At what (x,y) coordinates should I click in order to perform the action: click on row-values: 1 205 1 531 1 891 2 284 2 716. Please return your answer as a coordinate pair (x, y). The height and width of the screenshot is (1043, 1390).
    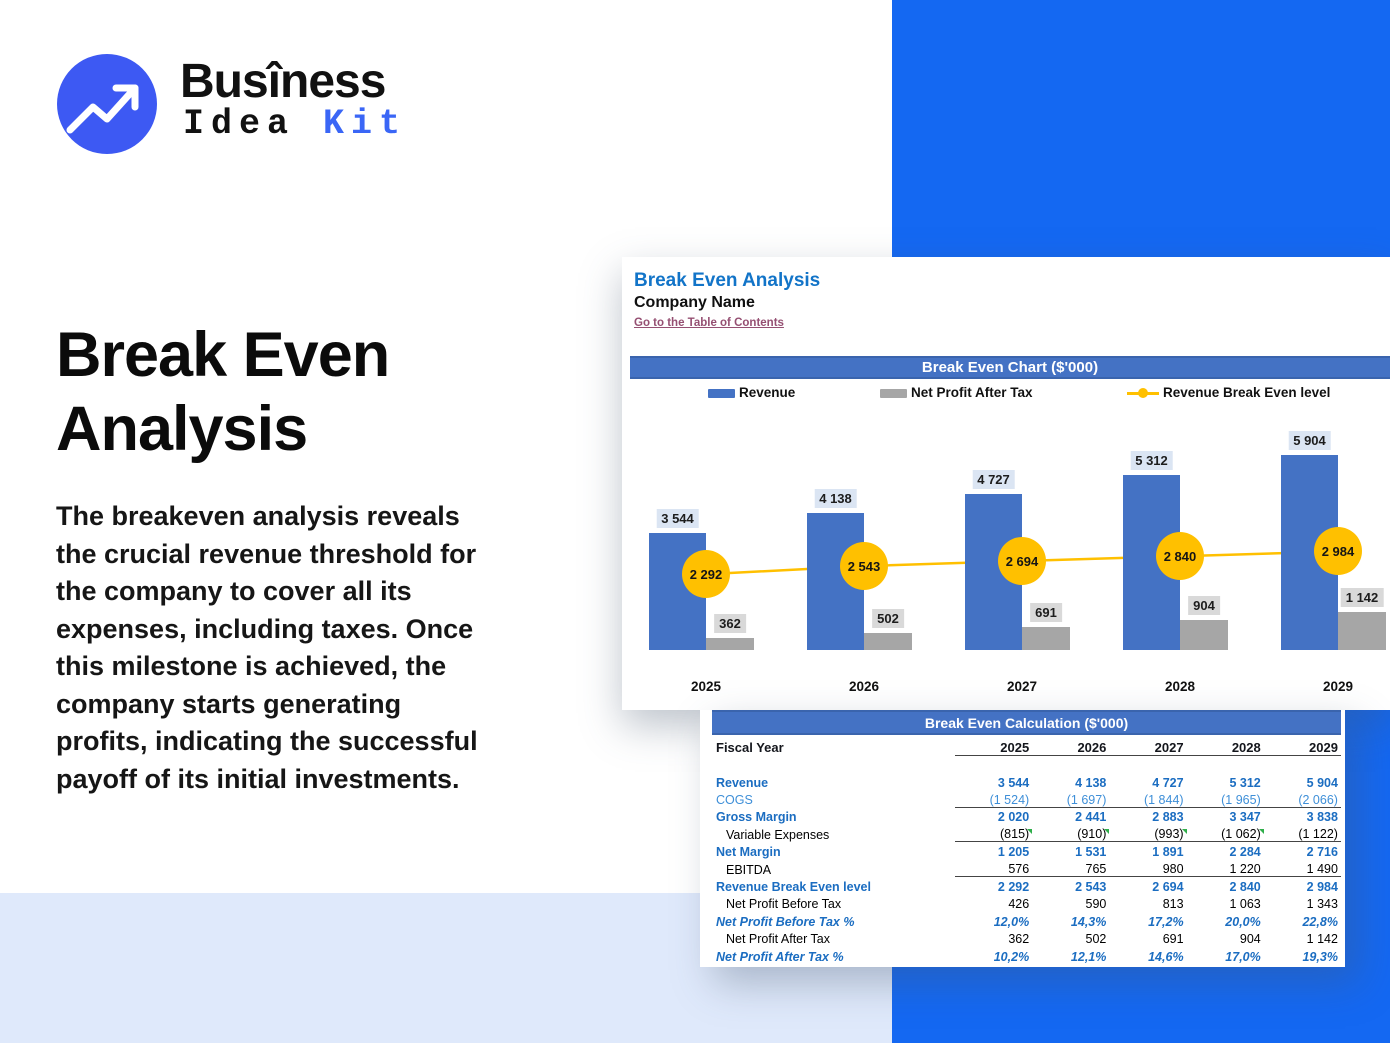
    Looking at the image, I should click on (1148, 852).